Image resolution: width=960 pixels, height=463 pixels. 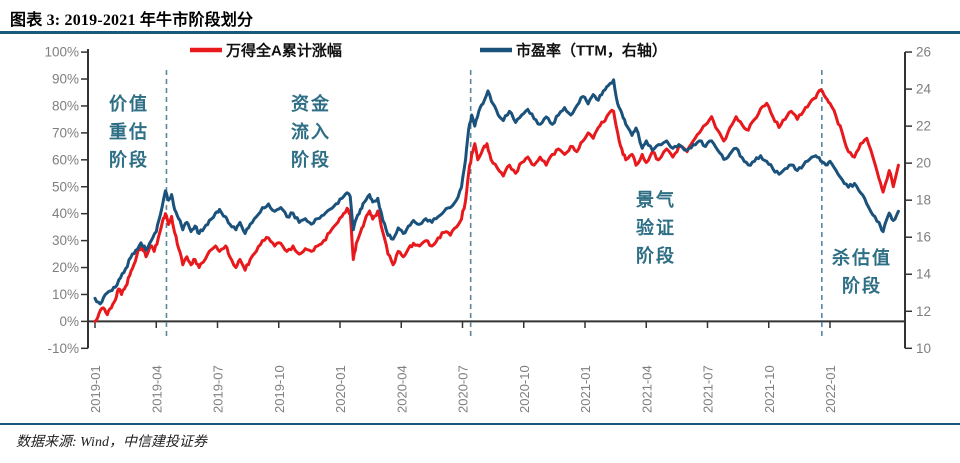 I want to click on right-axis-tick-label: 14, so click(x=924, y=274).